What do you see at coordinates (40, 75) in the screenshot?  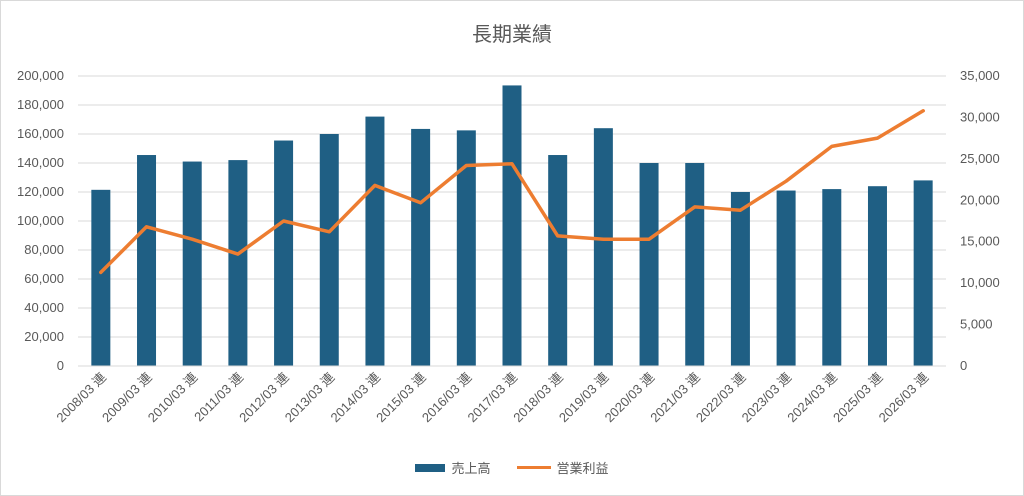 I see `y-left-tick-label: 200,000` at bounding box center [40, 75].